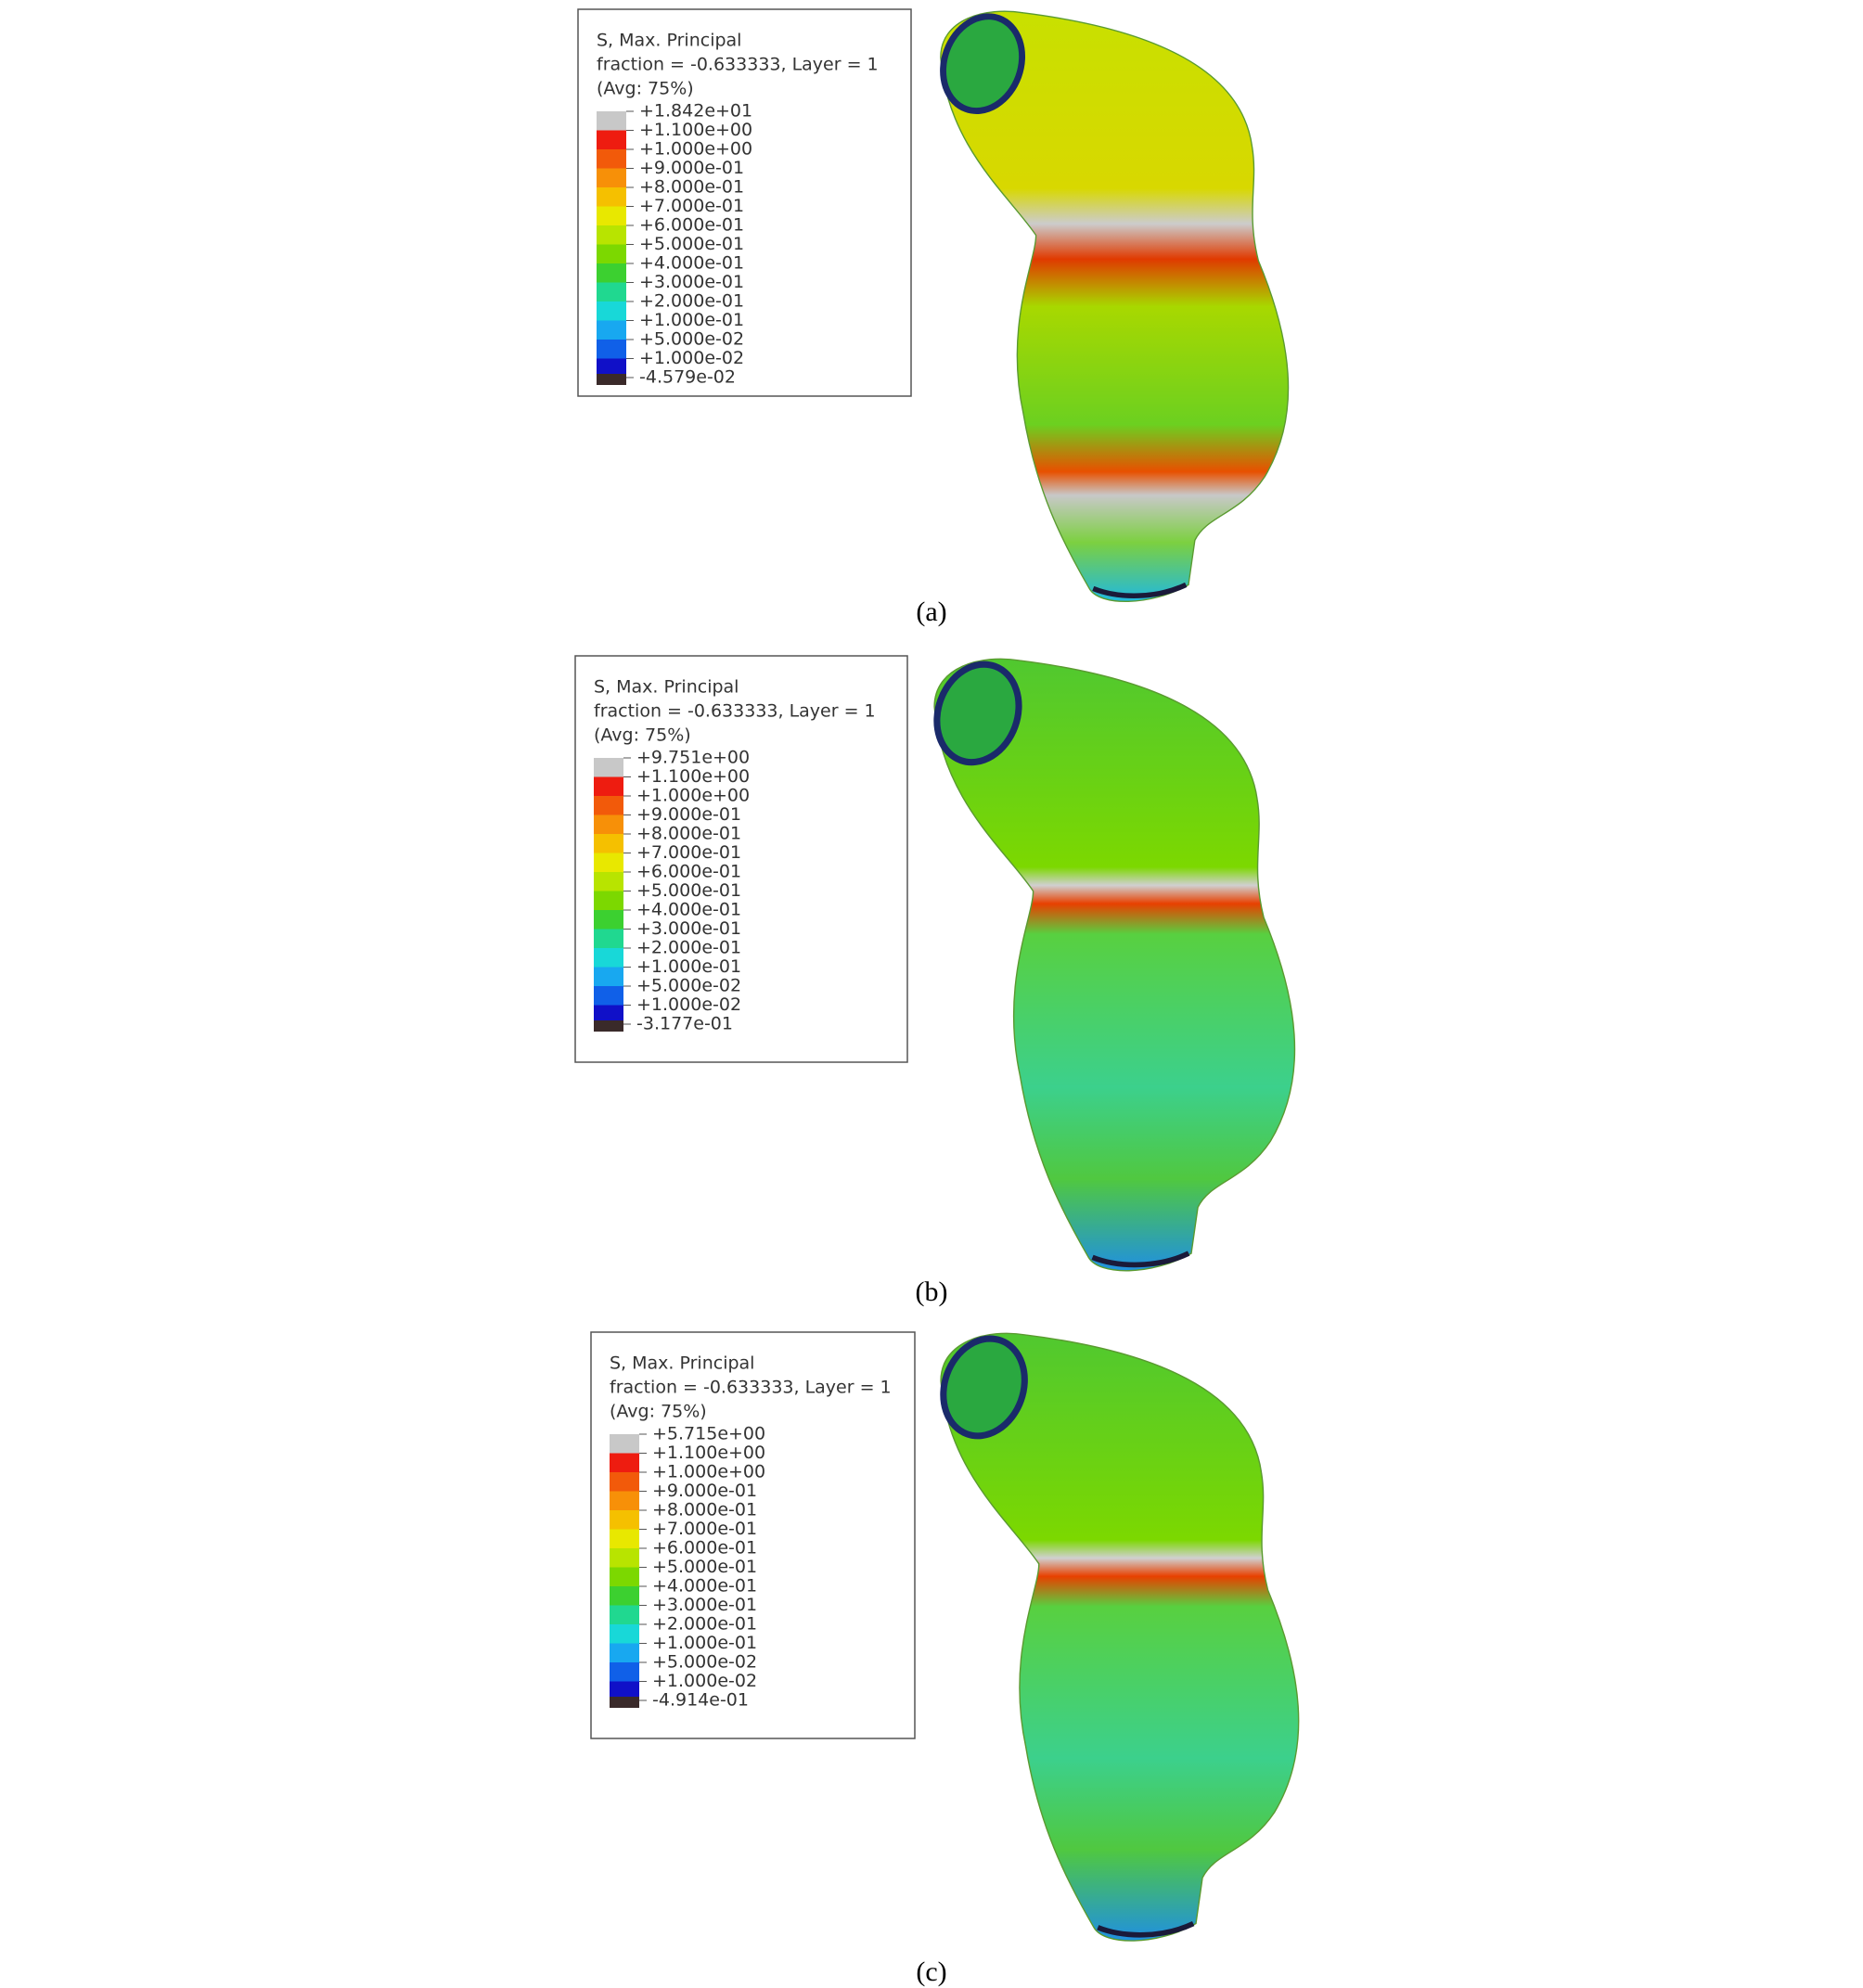 This screenshot has height=1988, width=1863. Describe the element at coordinates (931, 611) in the screenshot. I see `caption: (a)` at that location.